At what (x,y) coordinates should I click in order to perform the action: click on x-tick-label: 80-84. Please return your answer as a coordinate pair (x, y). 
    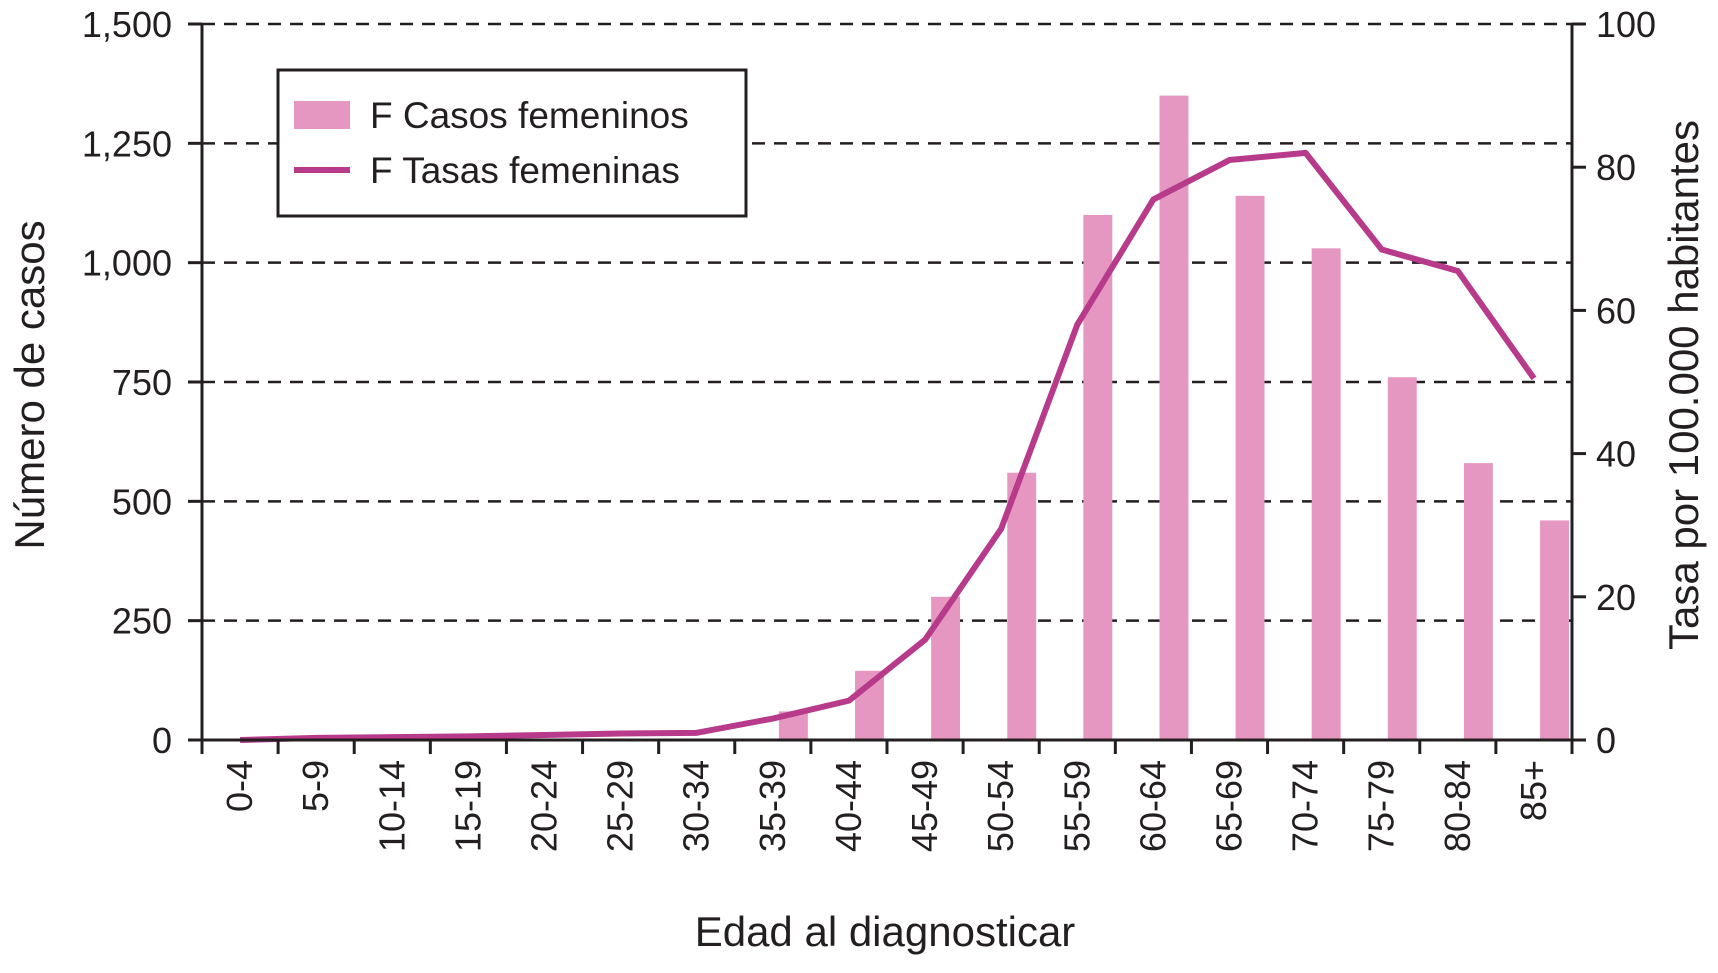
    Looking at the image, I should click on (1457, 806).